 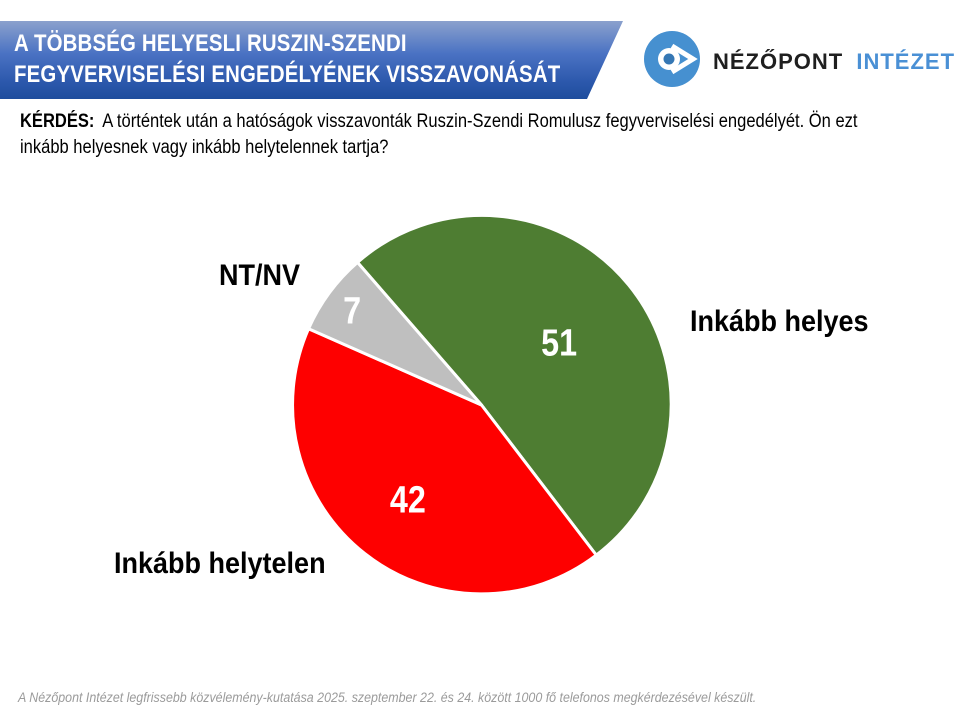 I want to click on page-title-line1: A TÖBBSÉG HELYESLI RUSZIN-SZENDI, so click(x=210, y=43).